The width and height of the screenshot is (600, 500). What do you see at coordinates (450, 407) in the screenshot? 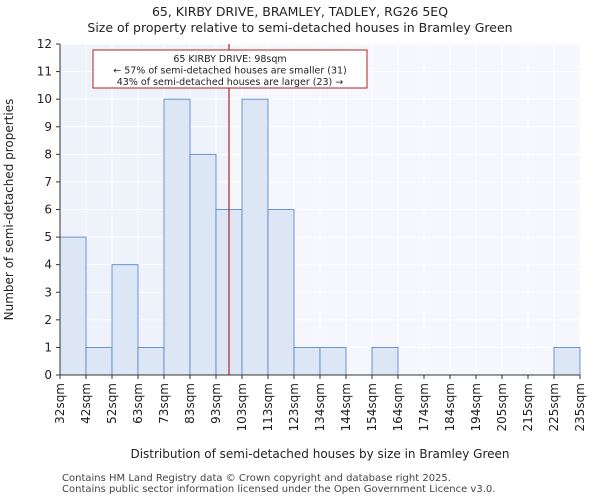
I see `x-tick-label: 184sqm` at bounding box center [450, 407].